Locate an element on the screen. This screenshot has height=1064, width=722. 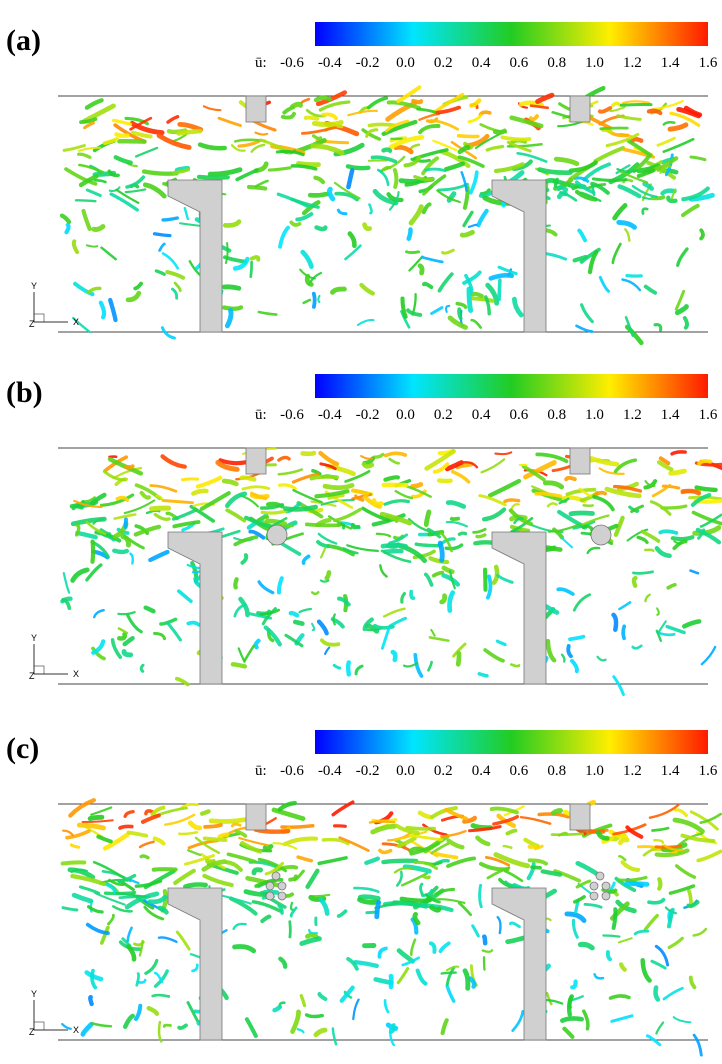
colorbar-tick-label: 1.2 is located at coordinates (632, 771).